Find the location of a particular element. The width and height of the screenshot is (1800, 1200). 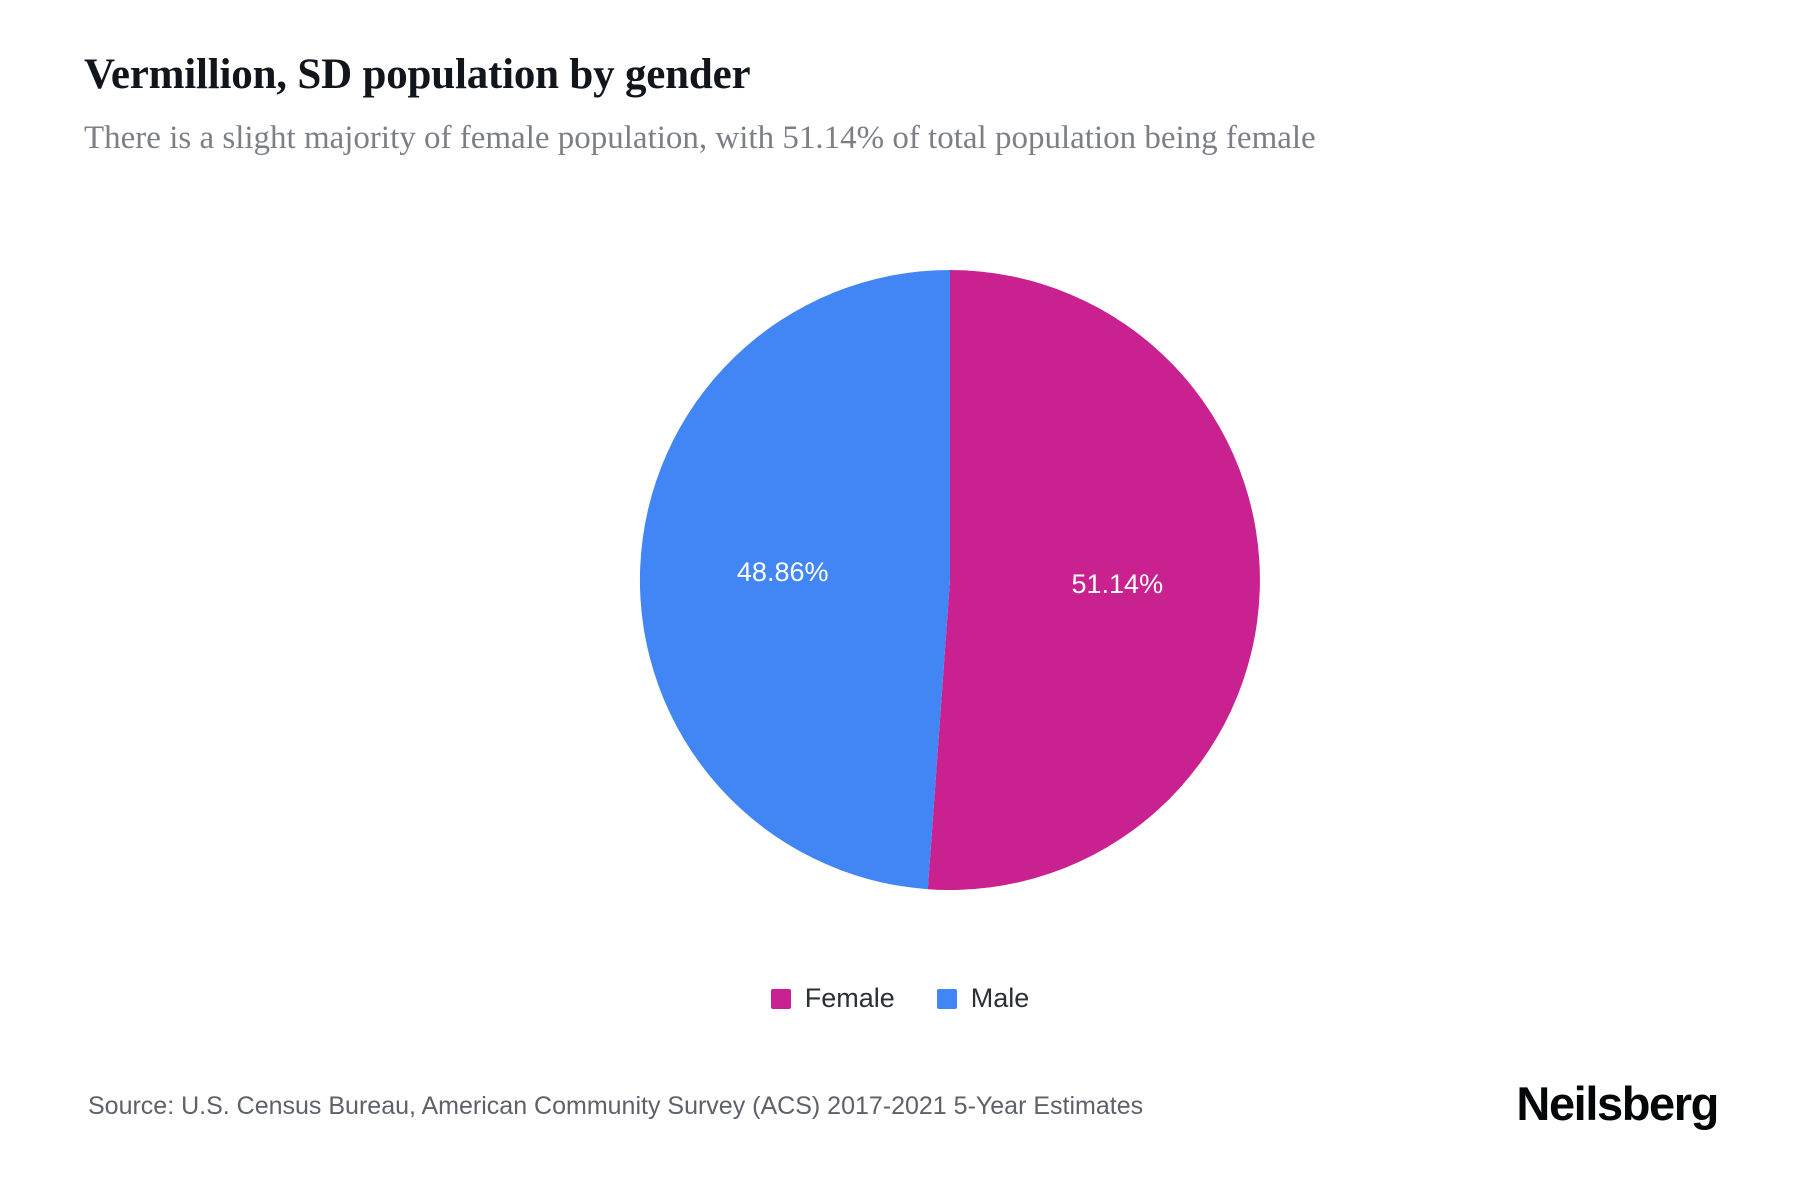

pie-slice-male is located at coordinates (794, 580).